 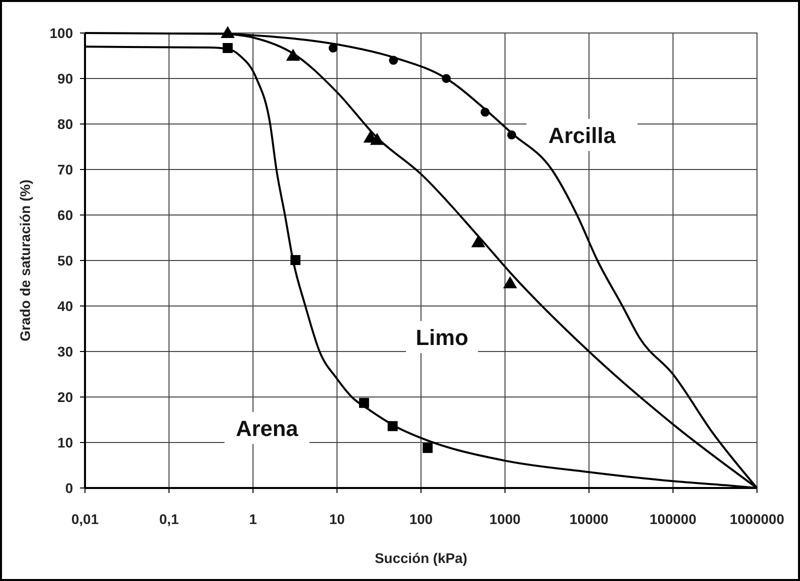 I want to click on y-tick-label: 40, so click(x=65, y=306).